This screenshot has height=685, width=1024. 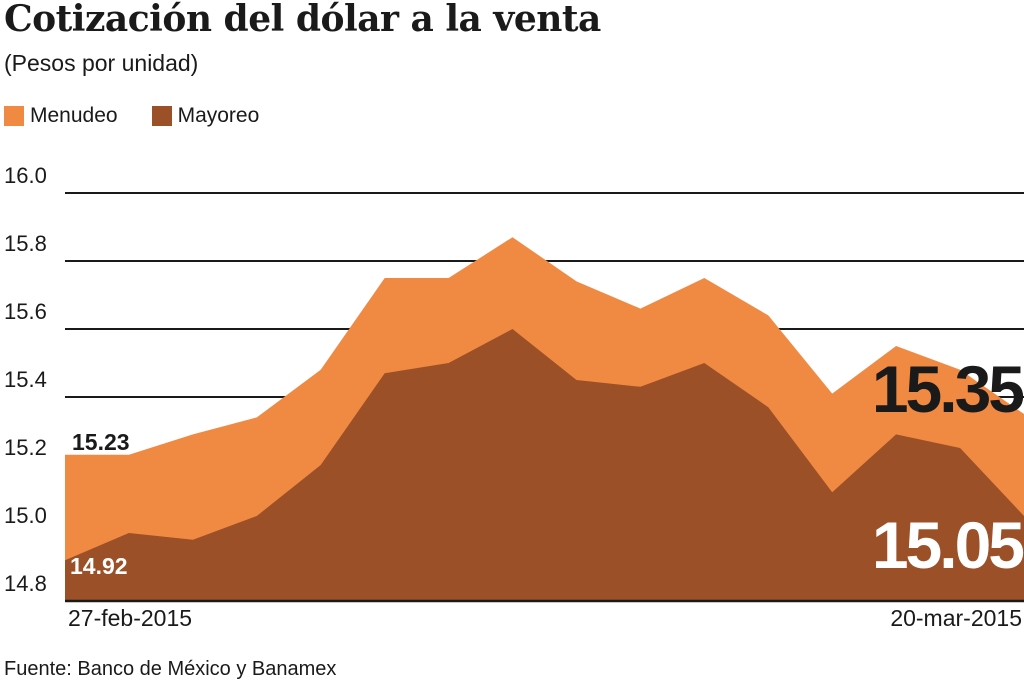 I want to click on legend-item-menudeo: Menudeo, so click(x=61, y=116).